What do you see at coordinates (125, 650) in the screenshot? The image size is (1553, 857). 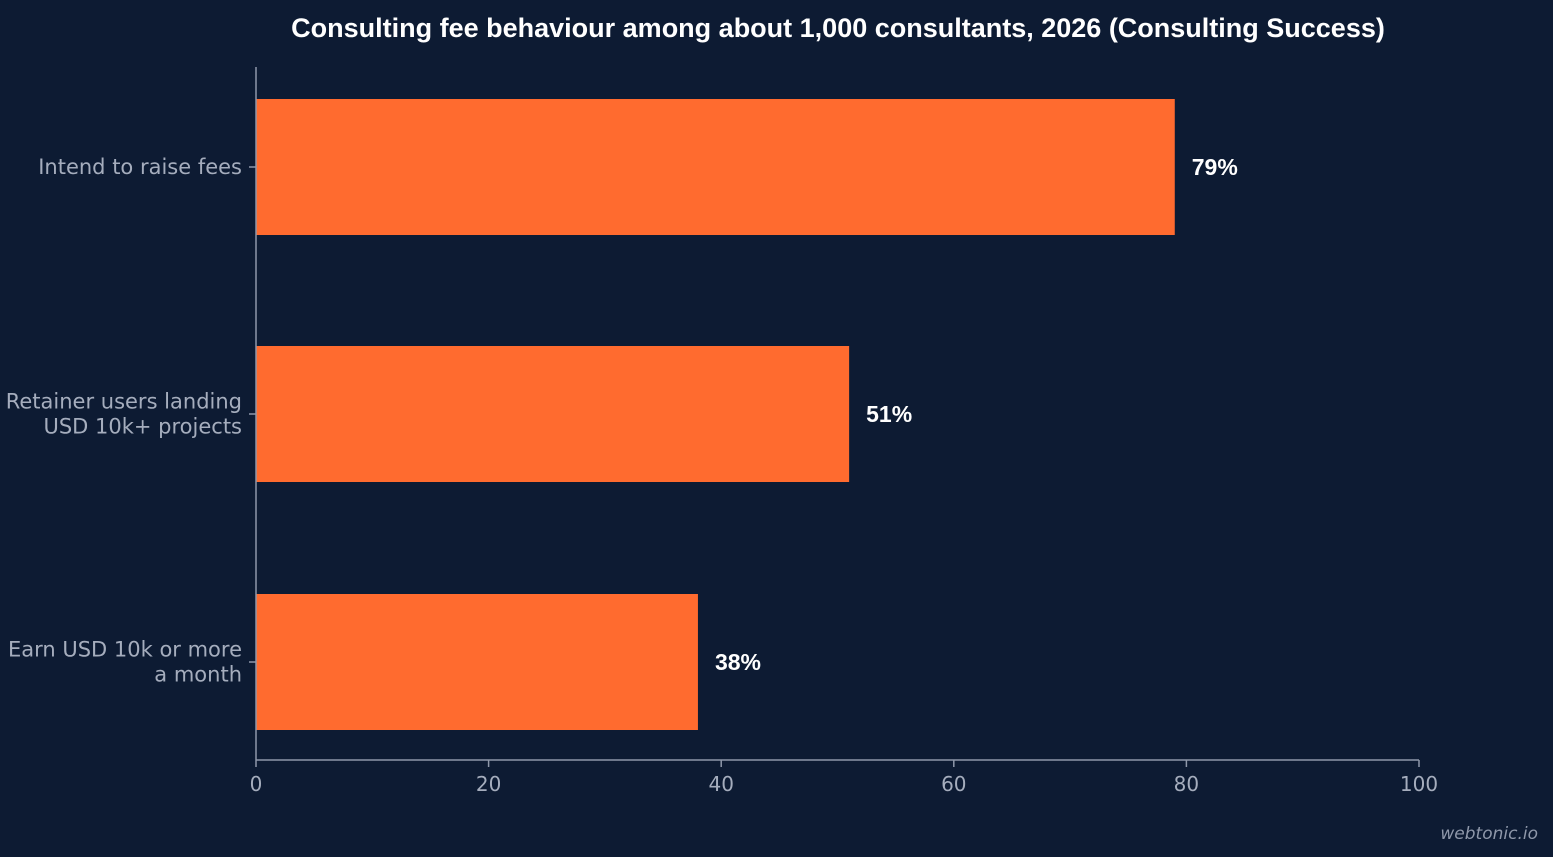 I see `category-label-3-line-1: Earn USD 10k or more` at bounding box center [125, 650].